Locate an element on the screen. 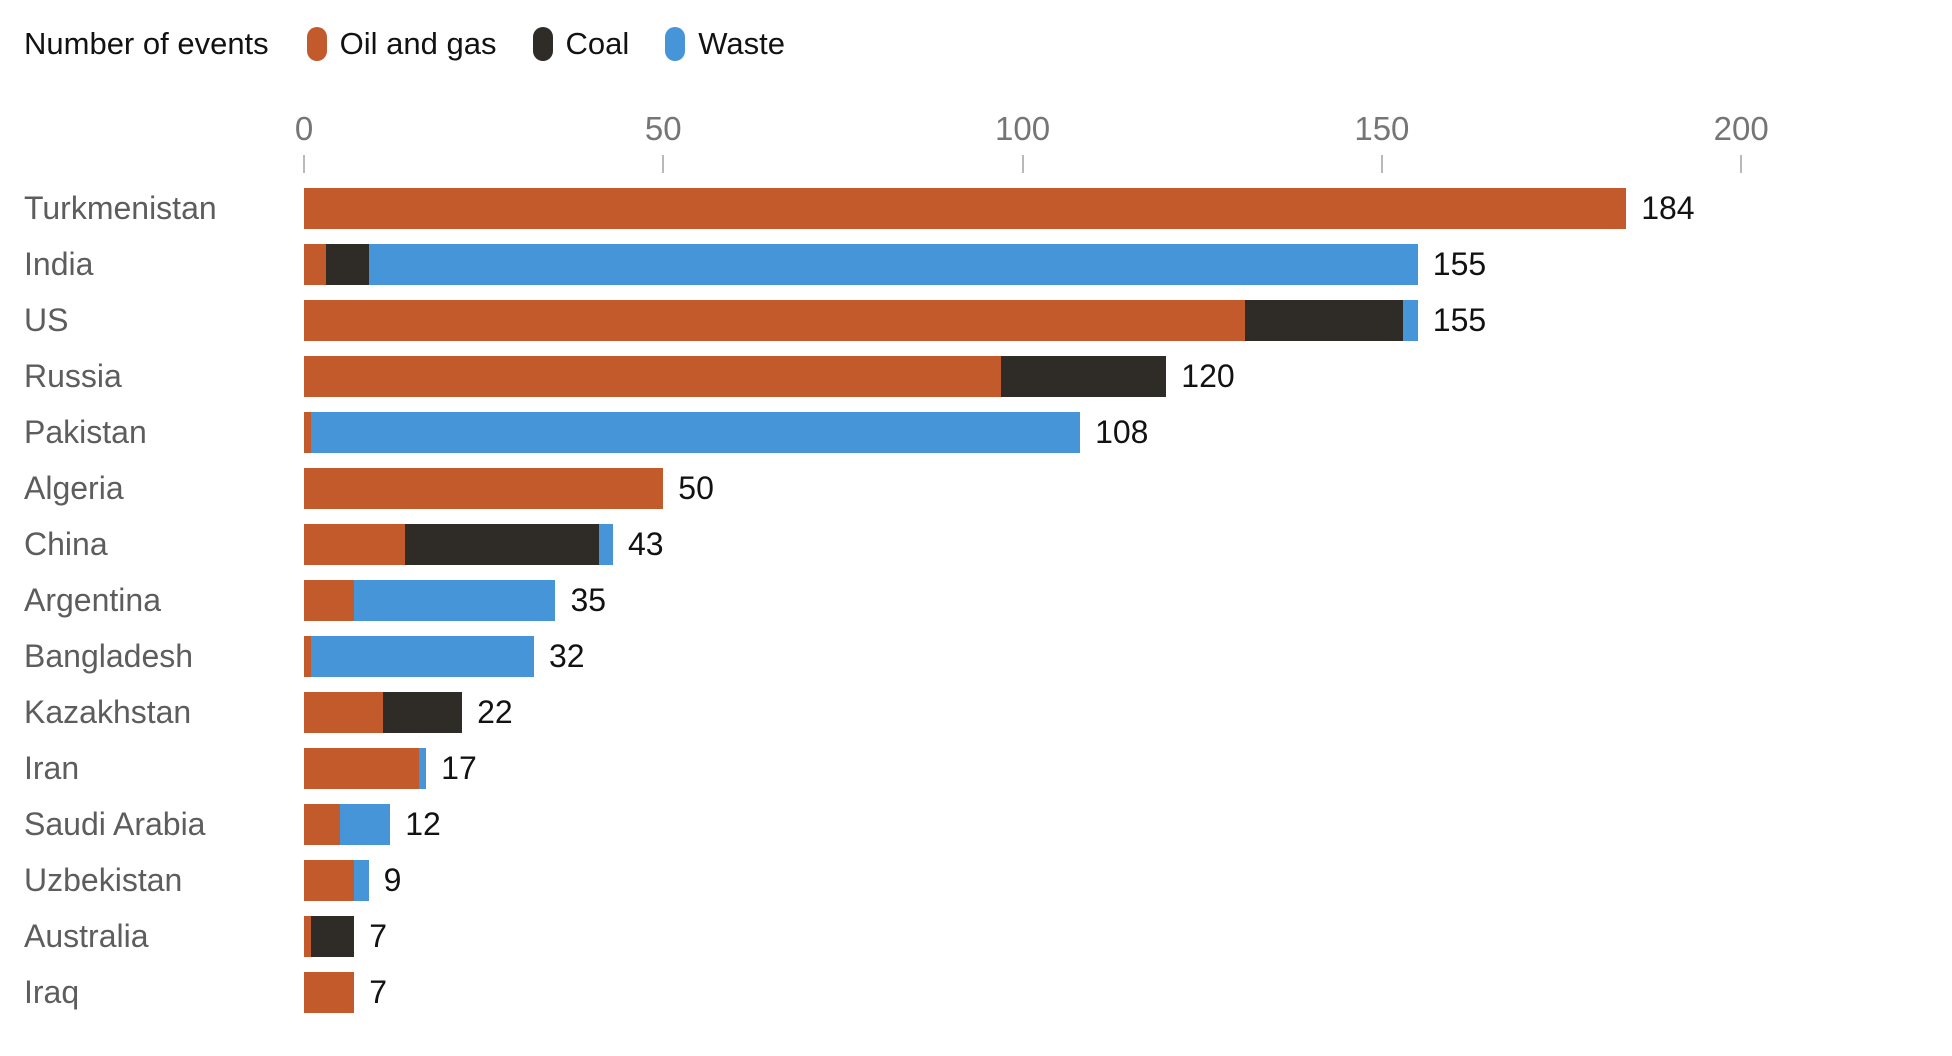 This screenshot has height=1056, width=1952. legend-item-waste: Waste is located at coordinates (725, 44).